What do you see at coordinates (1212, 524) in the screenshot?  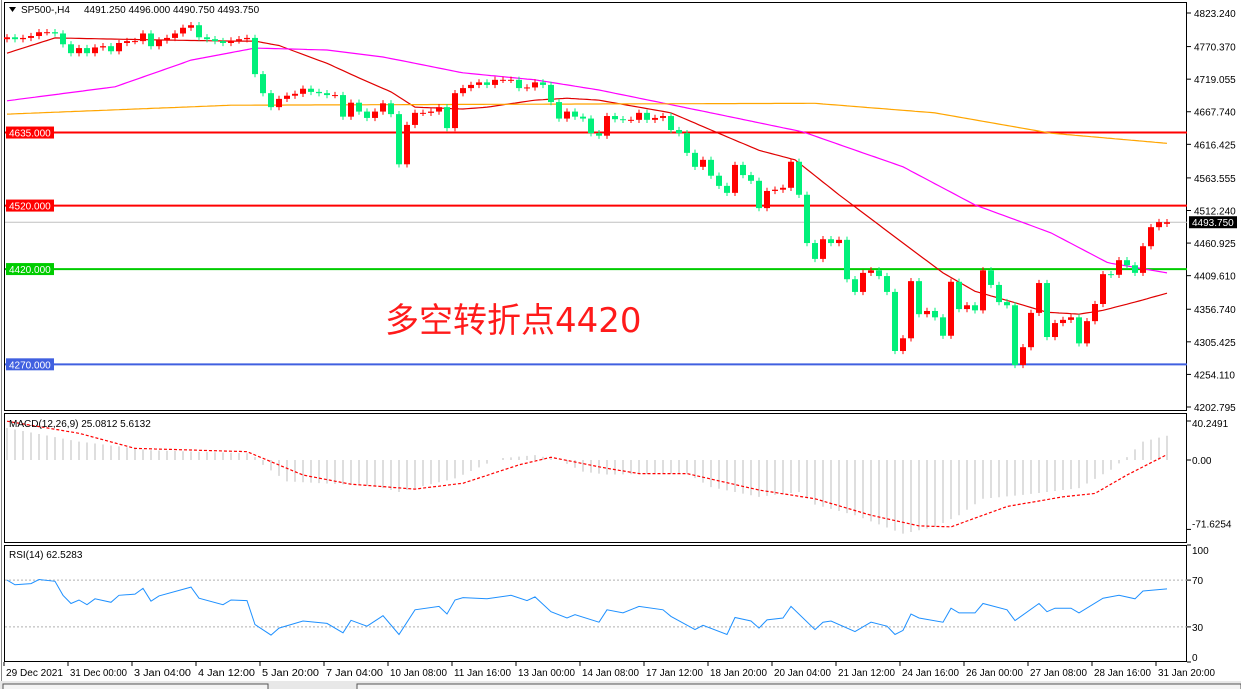 I see `macd-tick-label: -71.6254` at bounding box center [1212, 524].